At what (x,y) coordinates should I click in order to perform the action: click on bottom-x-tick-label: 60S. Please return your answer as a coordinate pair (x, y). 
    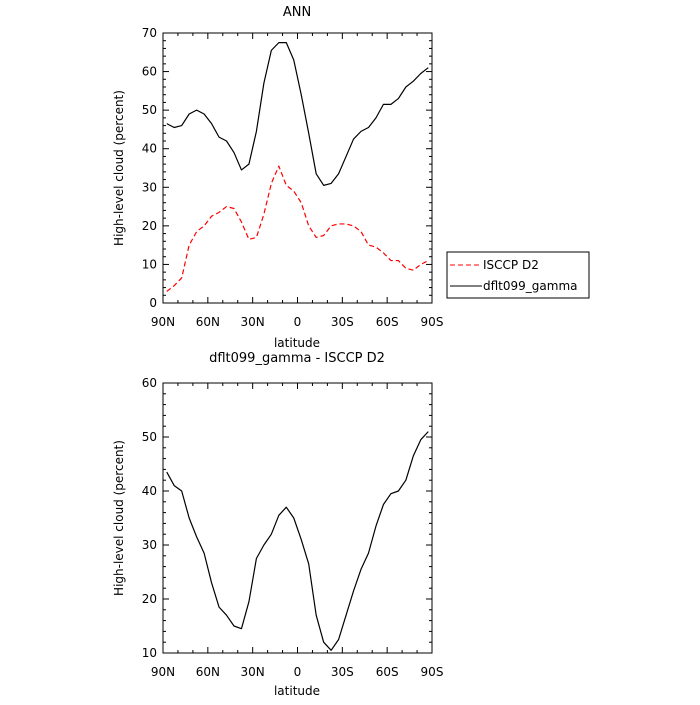
    Looking at the image, I should click on (387, 672).